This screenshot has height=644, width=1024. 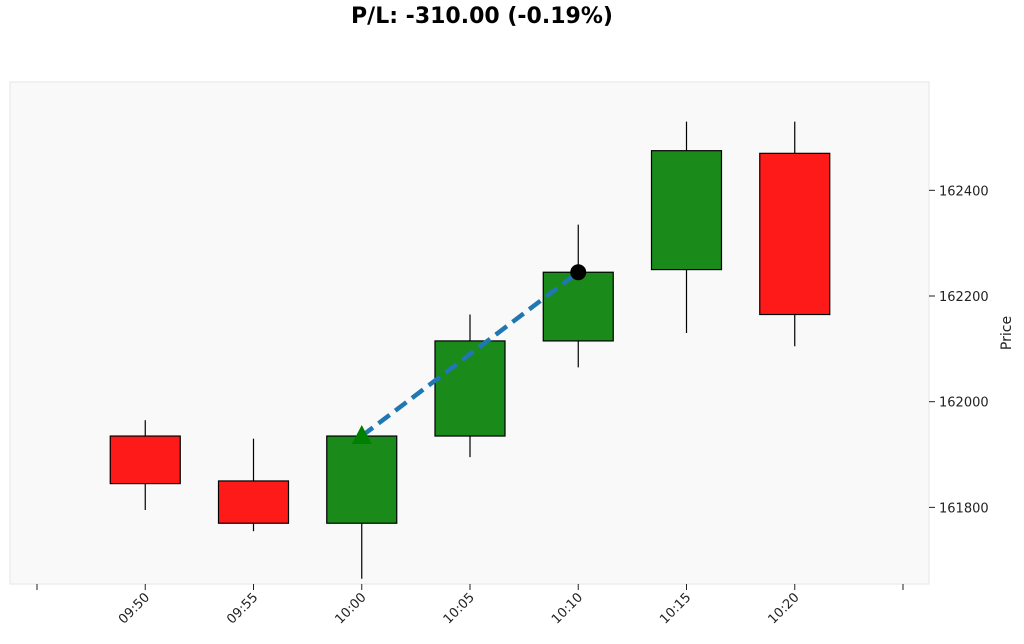 I want to click on entry-marker, so click(x=361, y=435).